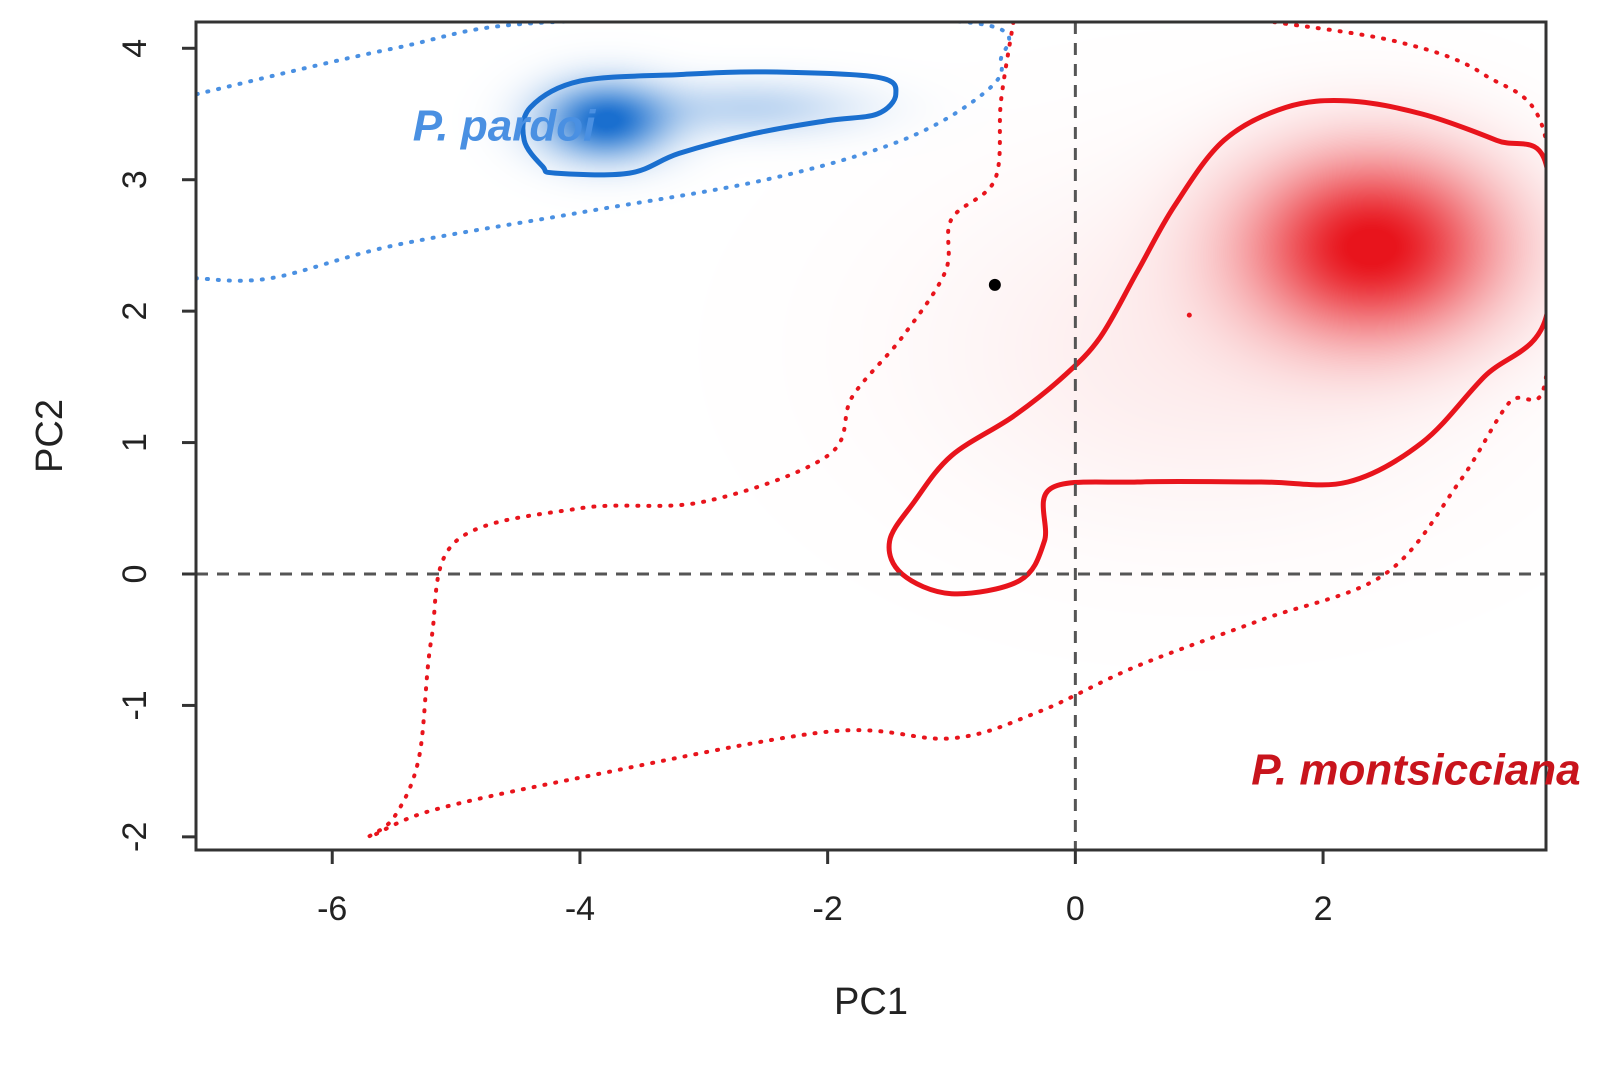 Image resolution: width=1608 pixels, height=1066 pixels. Describe the element at coordinates (332, 909) in the screenshot. I see `x-tick-label: -6` at that location.